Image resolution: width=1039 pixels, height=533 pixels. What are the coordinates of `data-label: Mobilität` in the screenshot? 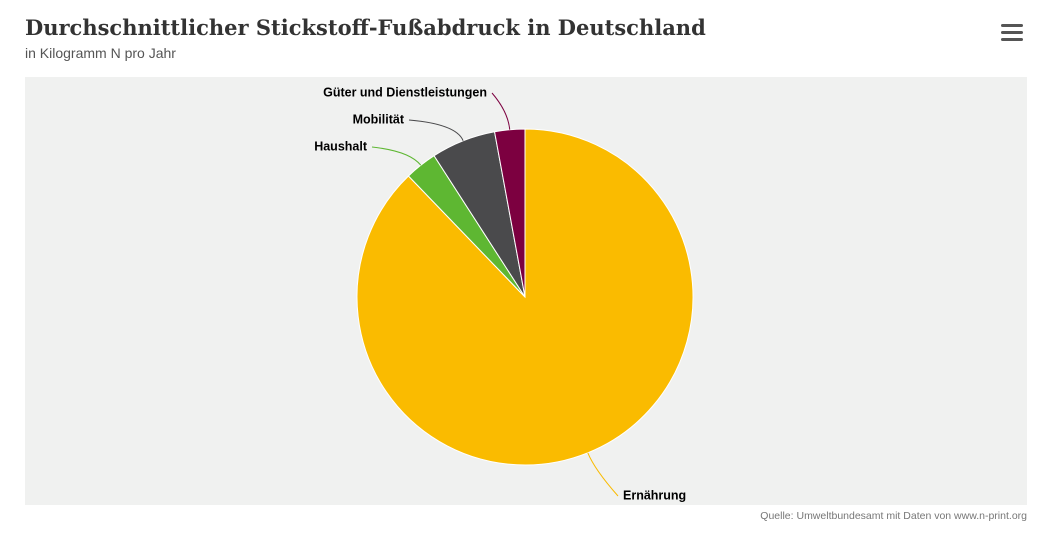 It's located at (379, 119).